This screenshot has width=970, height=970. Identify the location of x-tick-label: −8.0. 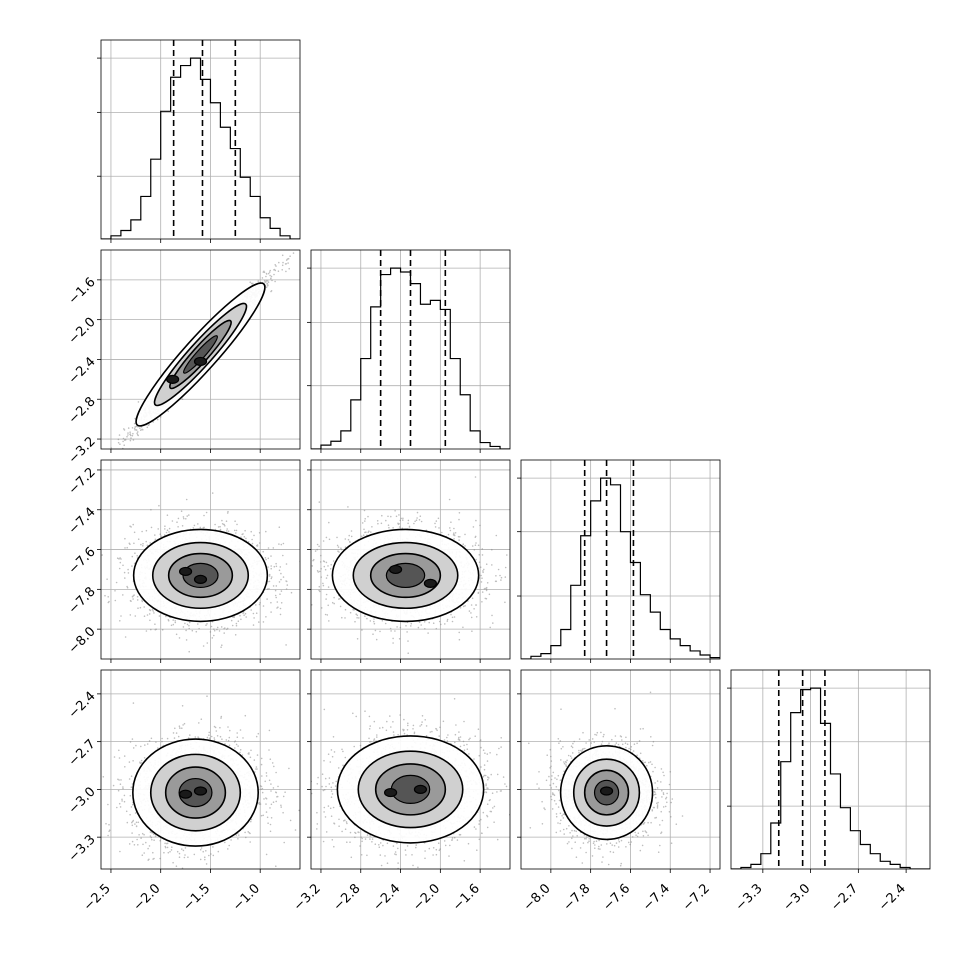
(537, 897).